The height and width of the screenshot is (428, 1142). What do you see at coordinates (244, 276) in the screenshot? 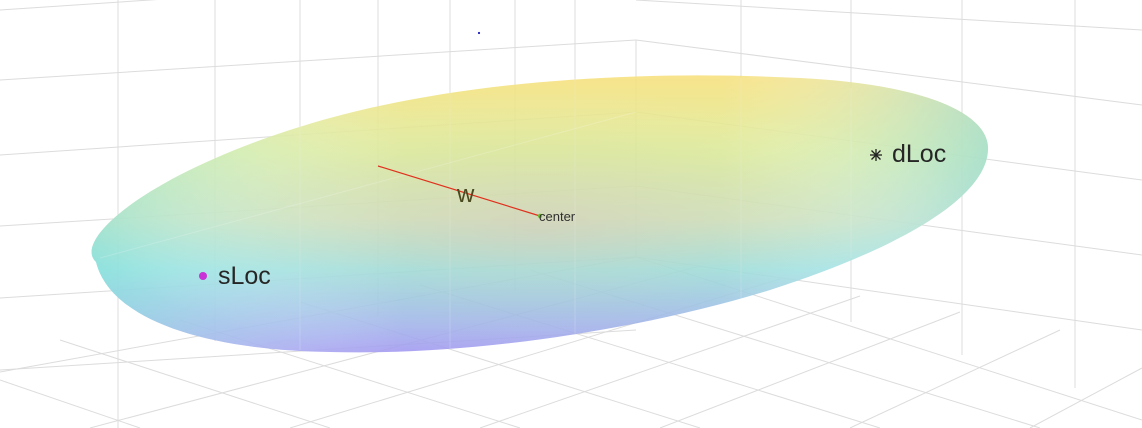
I see `source-location-label: sLoc` at bounding box center [244, 276].